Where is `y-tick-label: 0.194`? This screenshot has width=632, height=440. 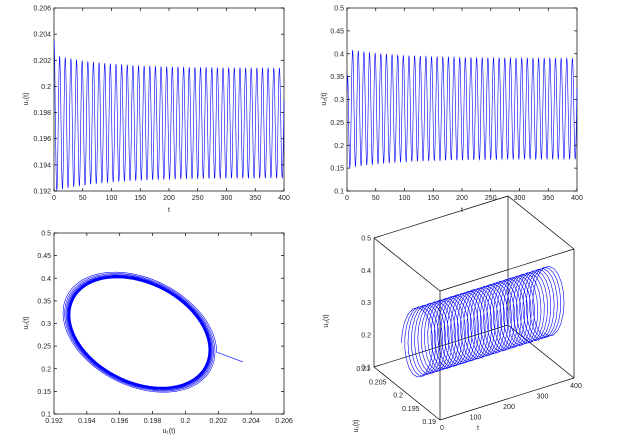
y-tick-label: 0.194 is located at coordinates (42, 165).